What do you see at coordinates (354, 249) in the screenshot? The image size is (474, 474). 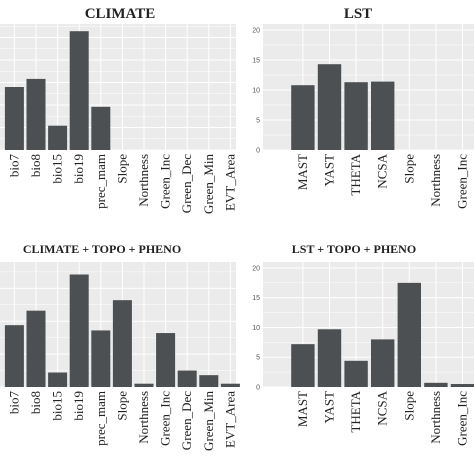 I see `panel-title-lst-topo-pheno: LST + TOPO + PHENO` at bounding box center [354, 249].